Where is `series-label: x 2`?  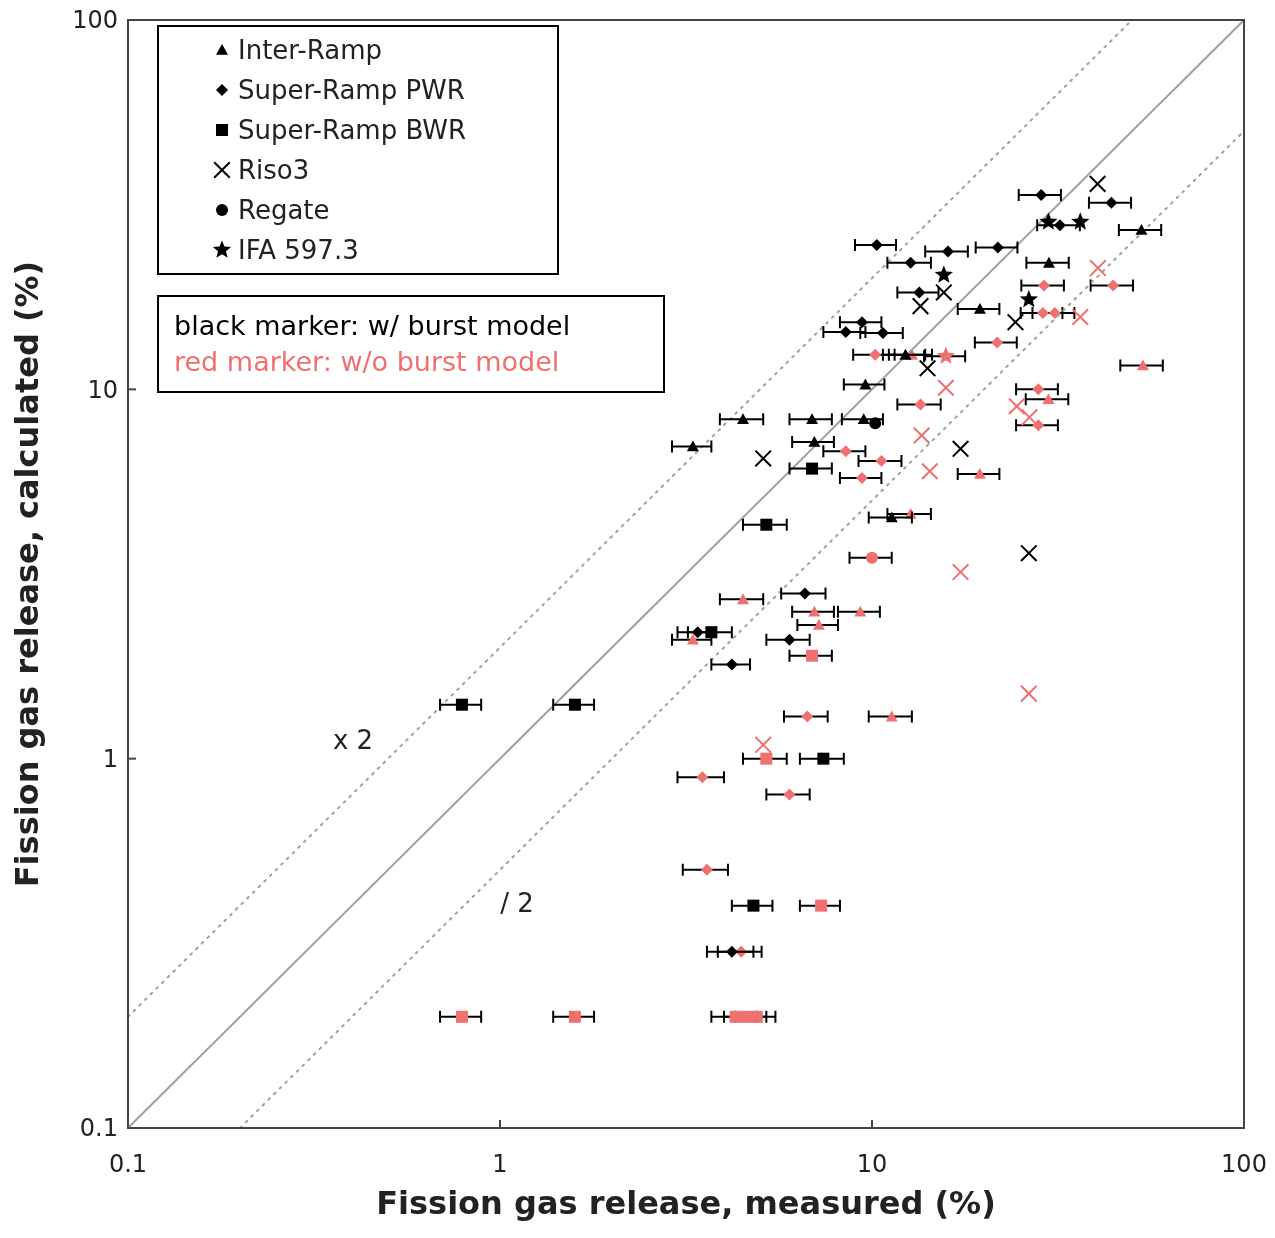
series-label: x 2 is located at coordinates (353, 740).